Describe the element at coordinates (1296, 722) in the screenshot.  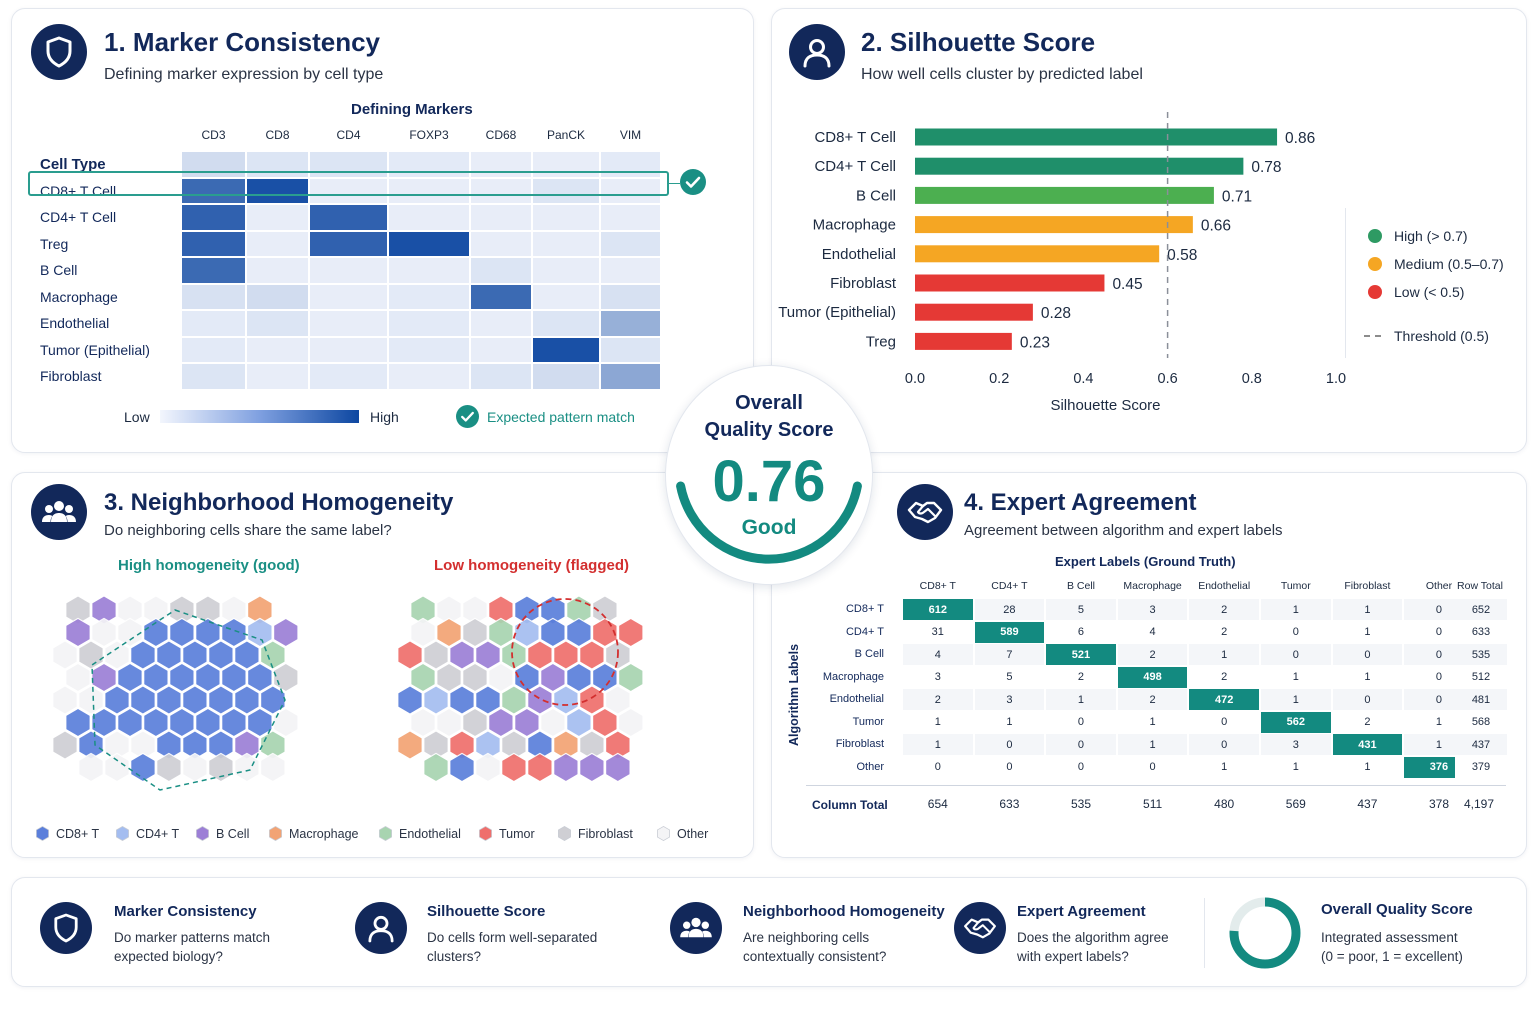
I see `diagonal-cell: 562` at that location.